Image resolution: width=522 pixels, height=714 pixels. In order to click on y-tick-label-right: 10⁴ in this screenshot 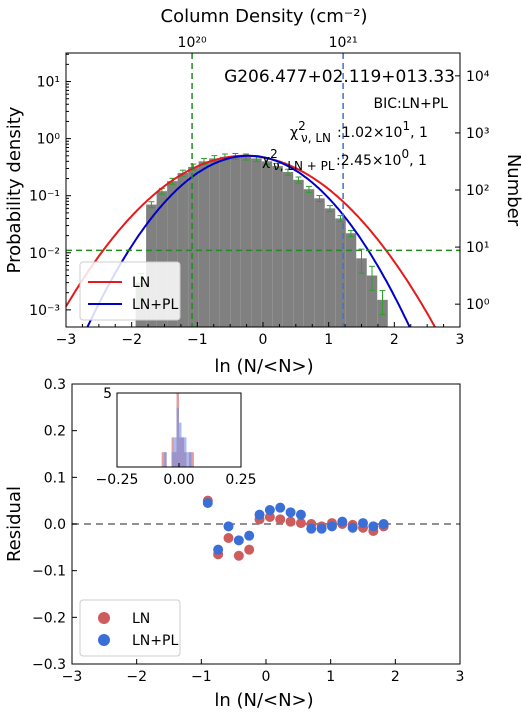, I will do `click(478, 77)`.